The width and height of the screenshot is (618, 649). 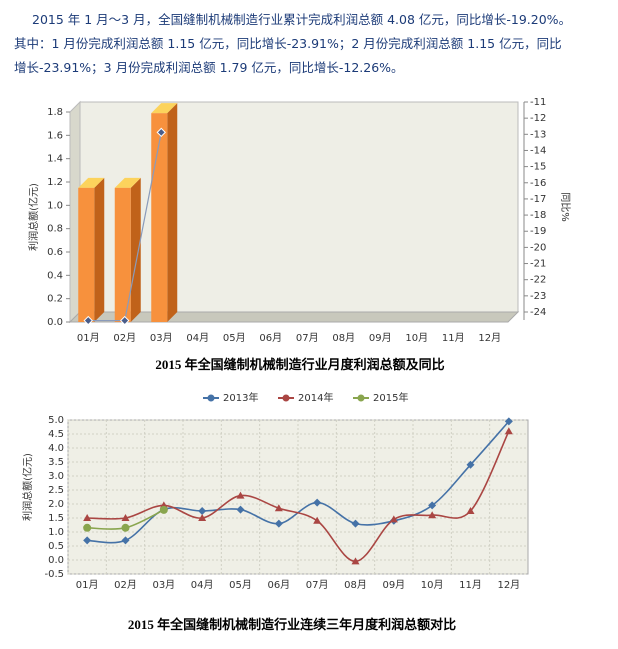 What do you see at coordinates (240, 397) in the screenshot?
I see `legend-label: 2013年` at bounding box center [240, 397].